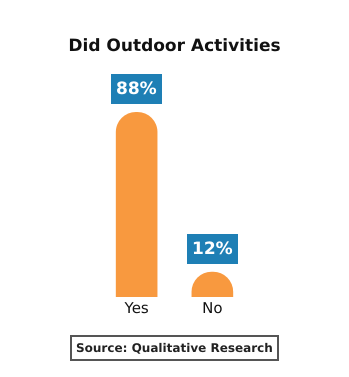 Image resolution: width=349 pixels, height=377 pixels. I want to click on chart-title: Did Outdoor Activities, so click(174, 46).